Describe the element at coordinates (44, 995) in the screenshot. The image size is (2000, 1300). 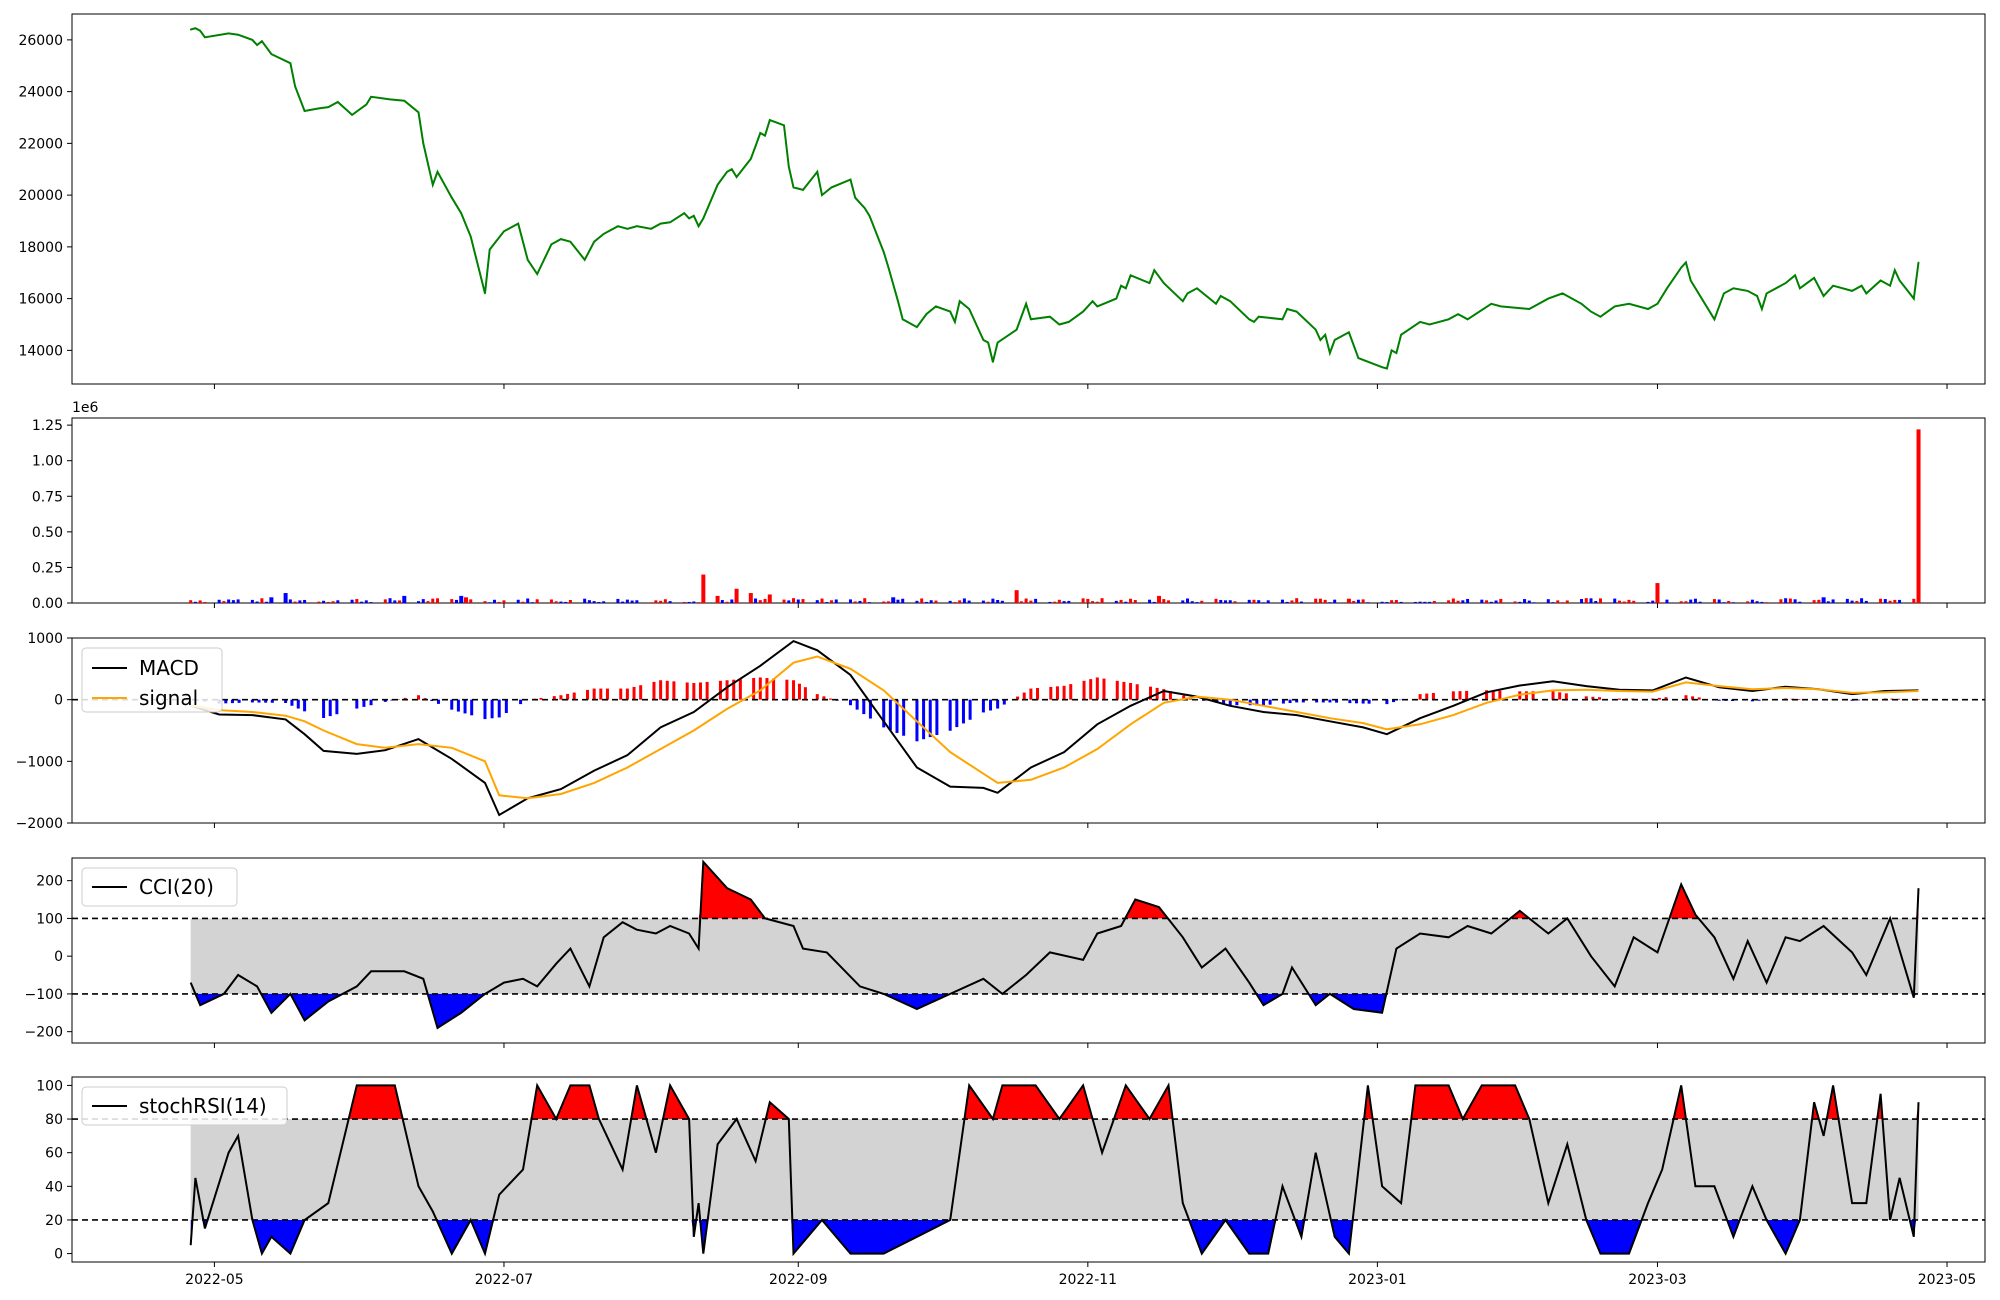
I see `y-tick-label: −100` at that location.